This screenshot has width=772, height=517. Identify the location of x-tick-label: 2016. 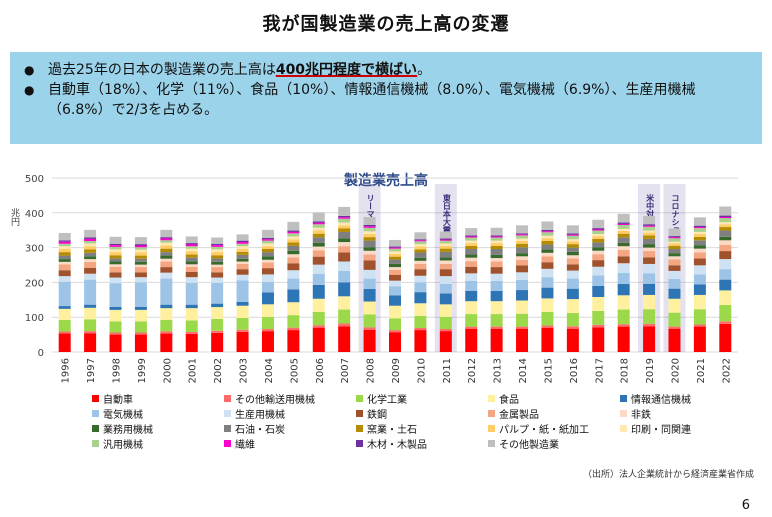
(574, 370).